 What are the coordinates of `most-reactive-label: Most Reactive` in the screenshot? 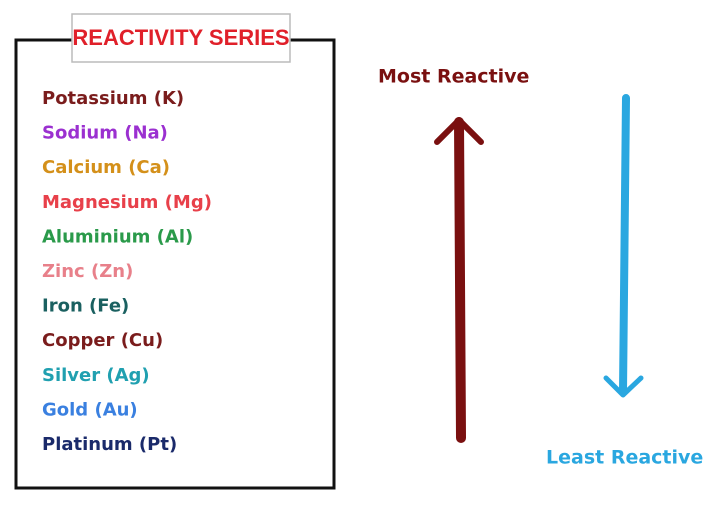 It's located at (453, 77).